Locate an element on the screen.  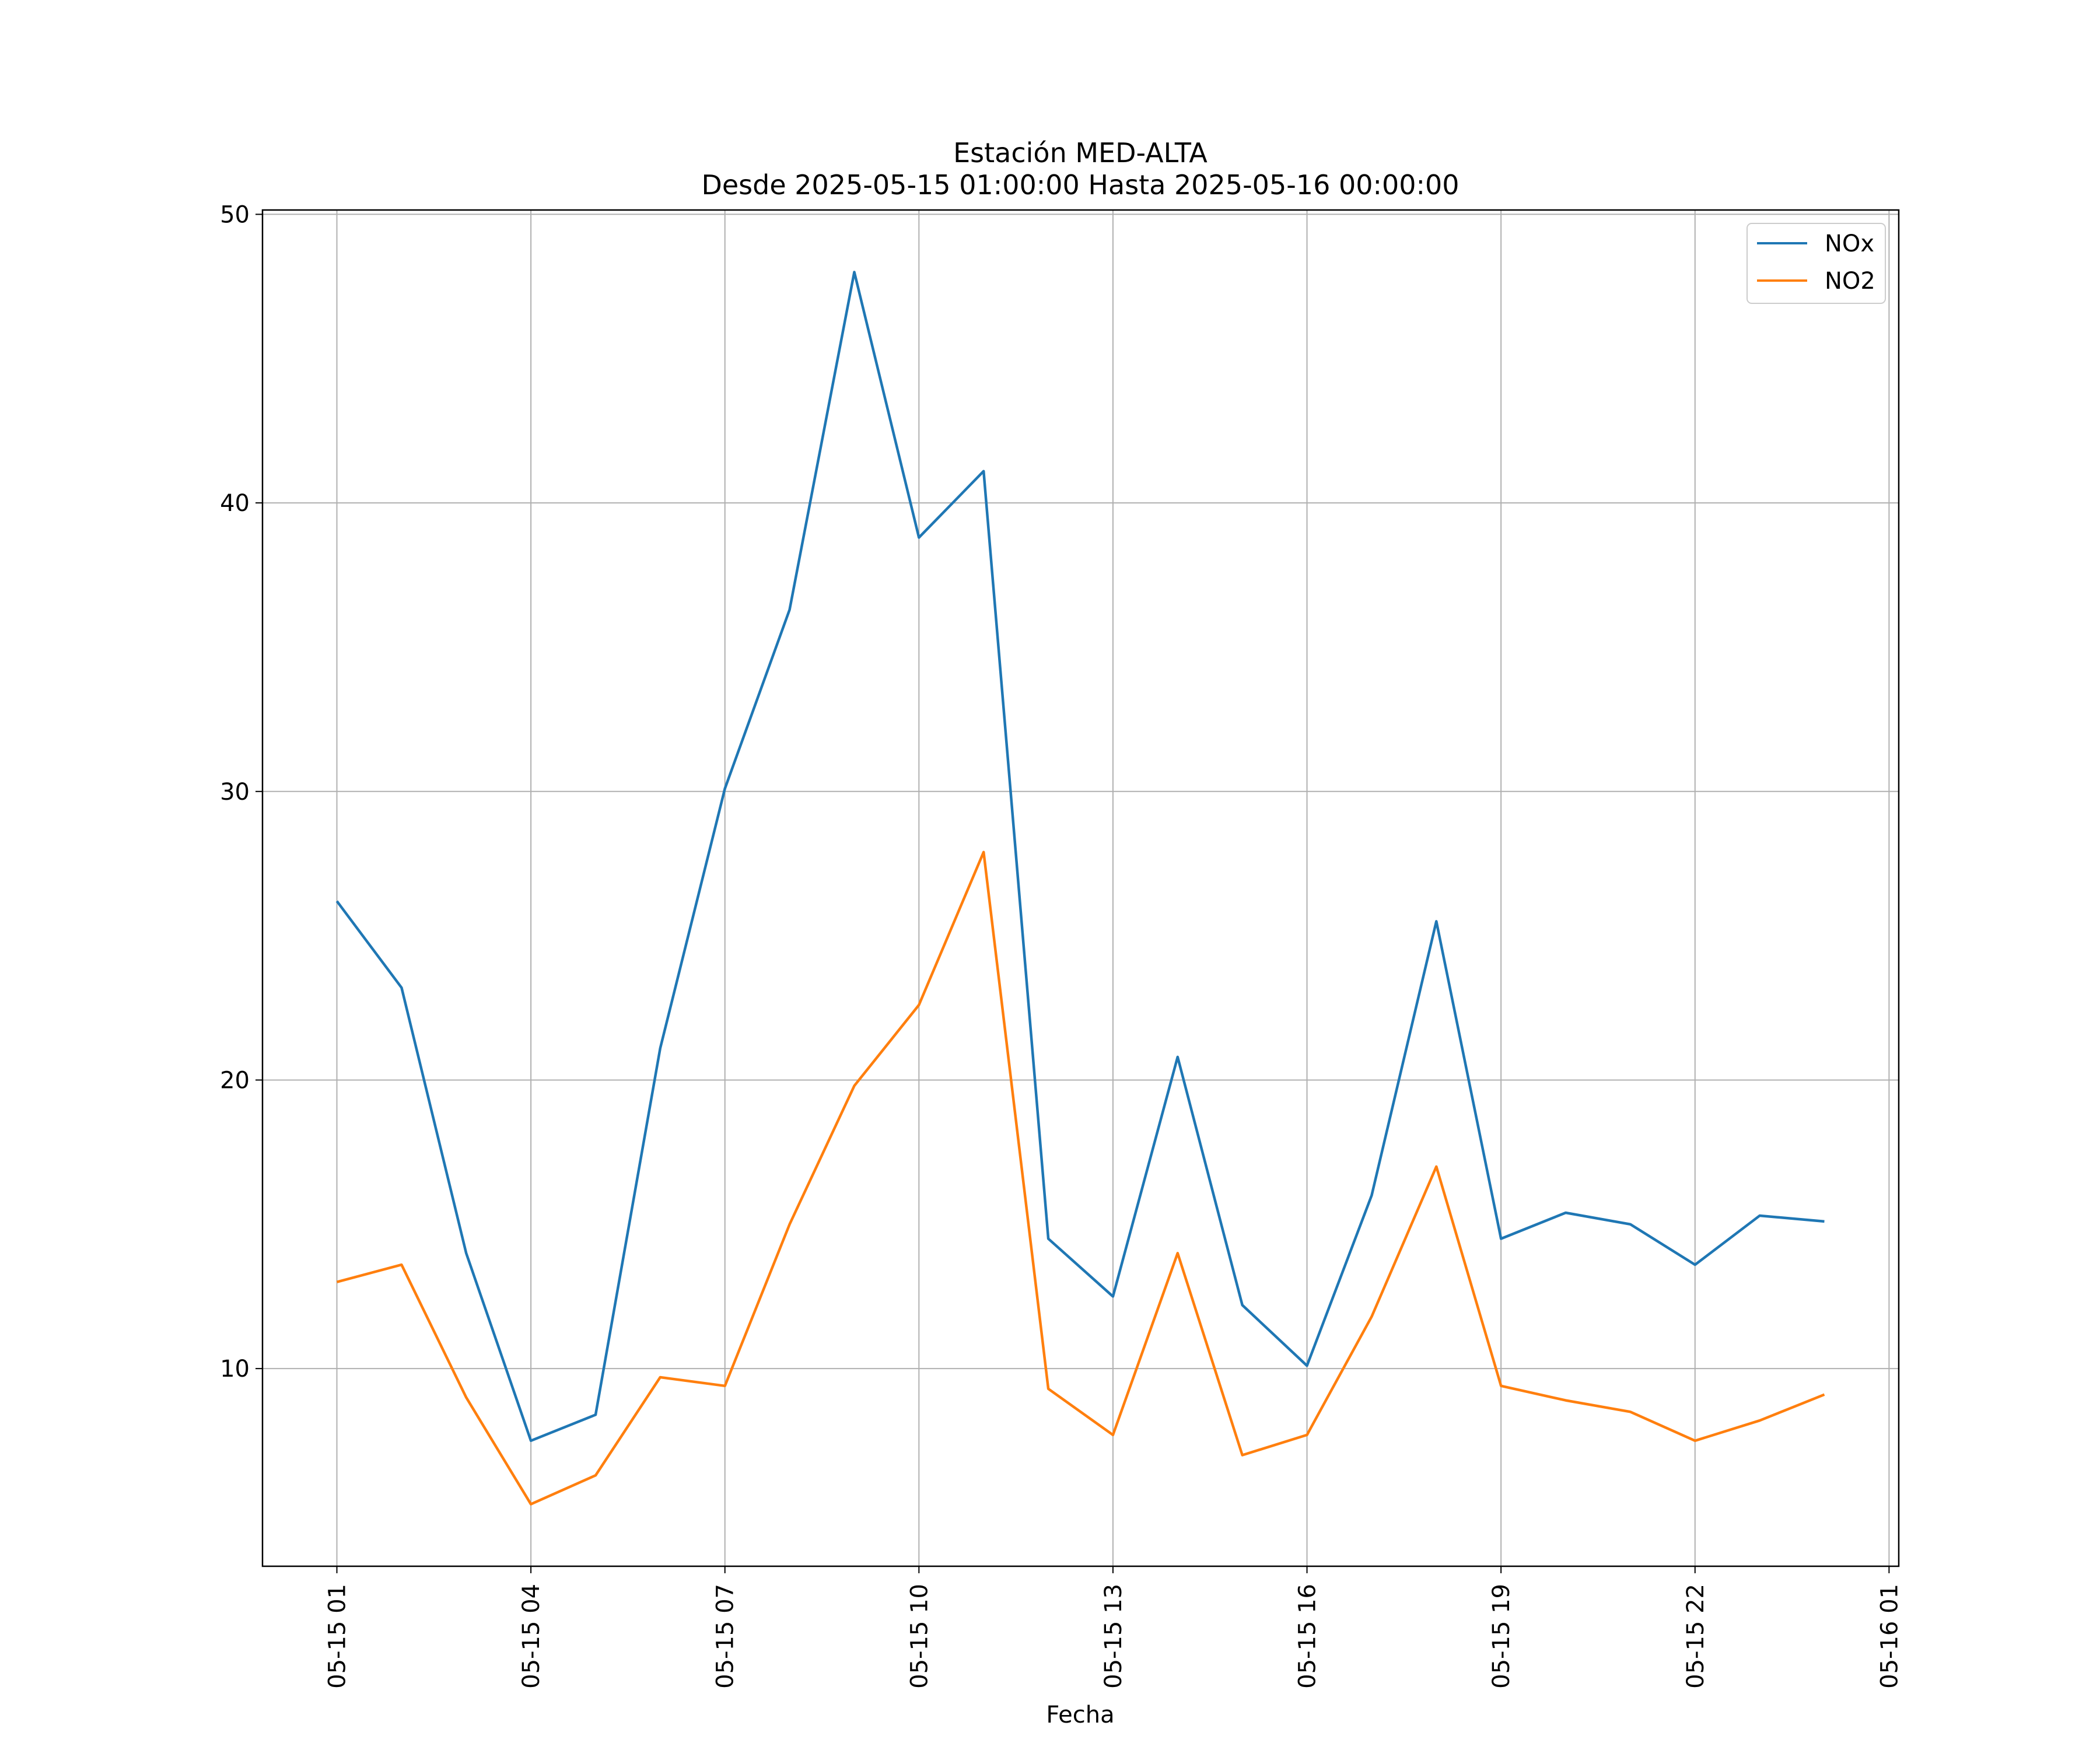
y-tick-label: 20 is located at coordinates (235, 1080).